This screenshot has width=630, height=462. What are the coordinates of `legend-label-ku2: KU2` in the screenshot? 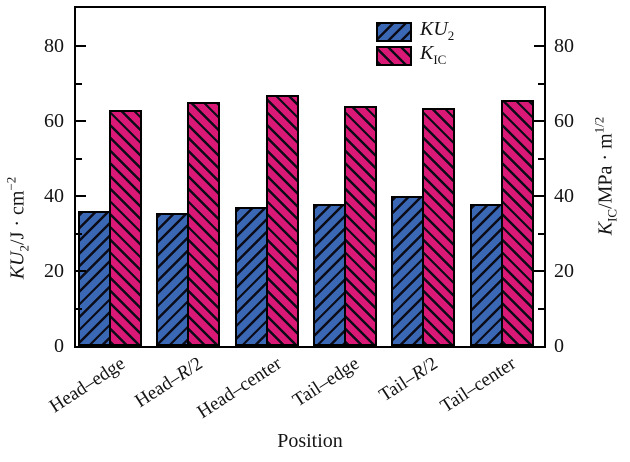 It's located at (437, 32).